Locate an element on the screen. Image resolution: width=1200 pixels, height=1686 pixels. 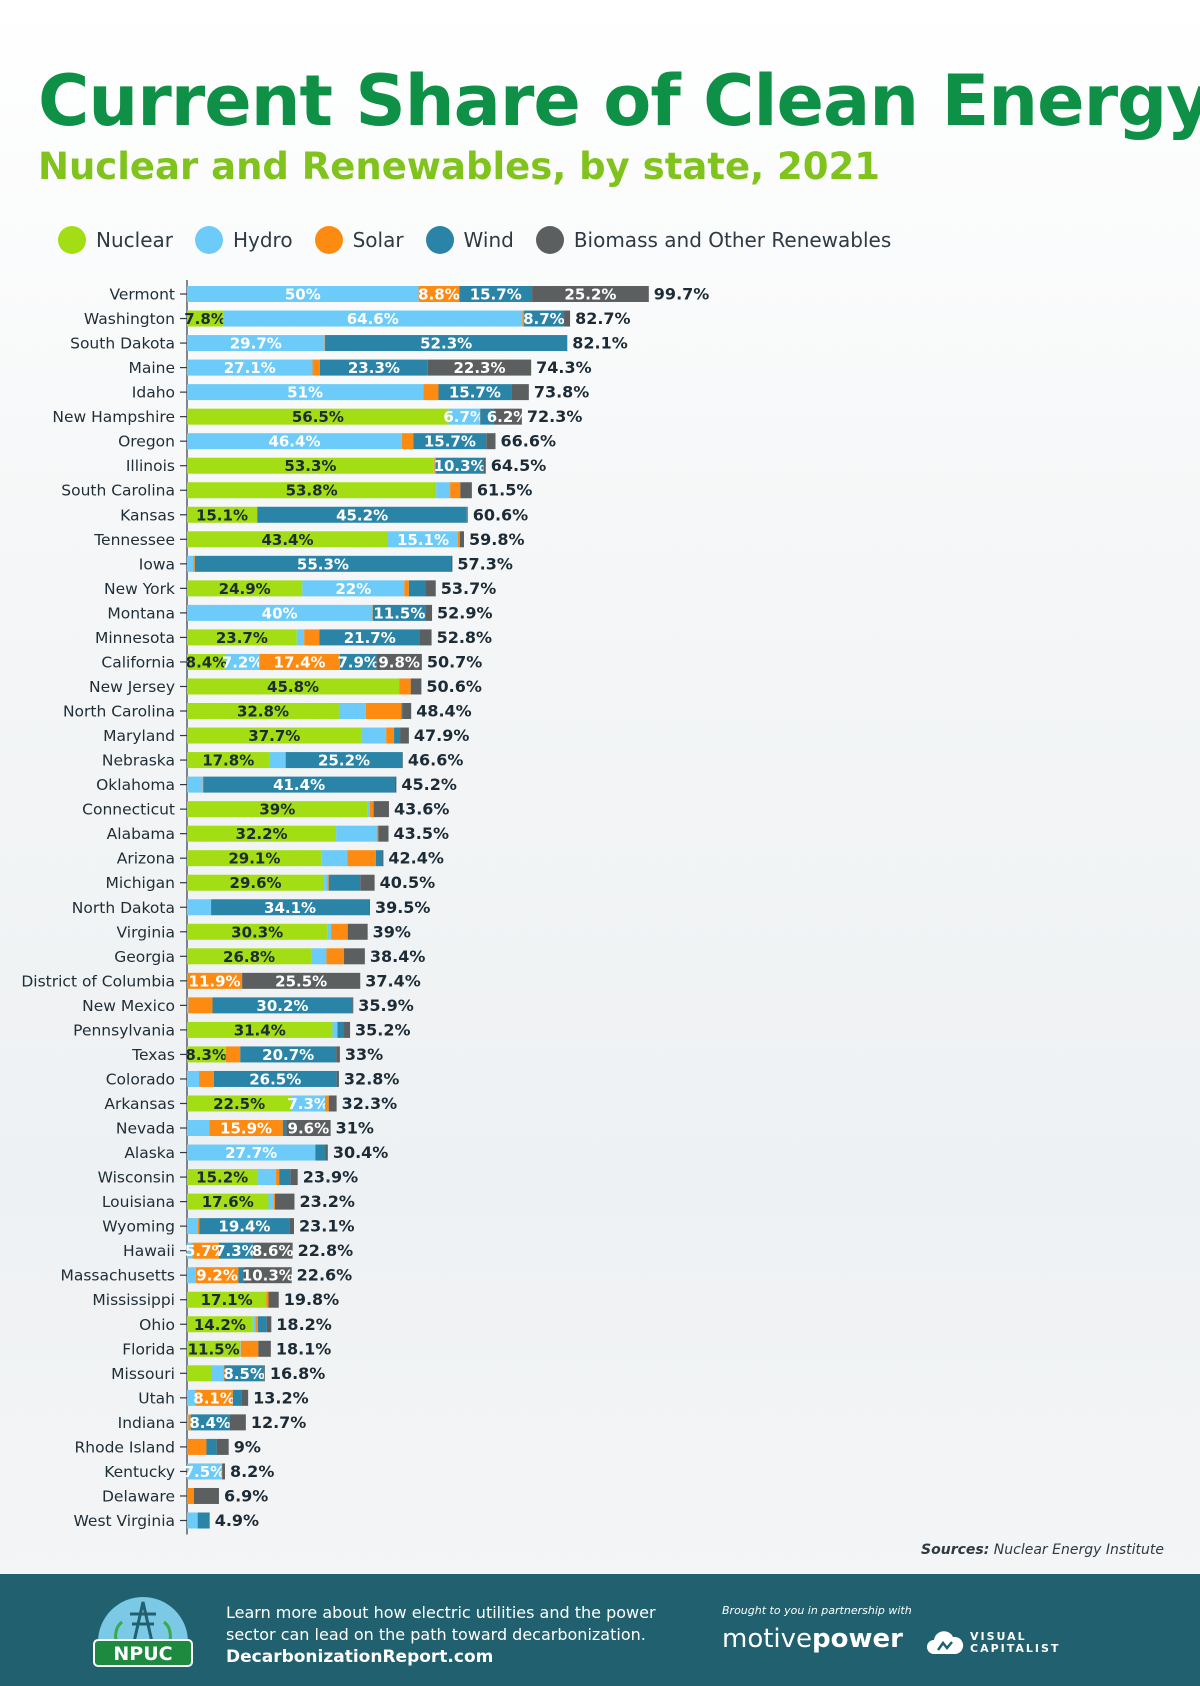
data-label-nebraska-wind: 25.2% is located at coordinates (344, 761).